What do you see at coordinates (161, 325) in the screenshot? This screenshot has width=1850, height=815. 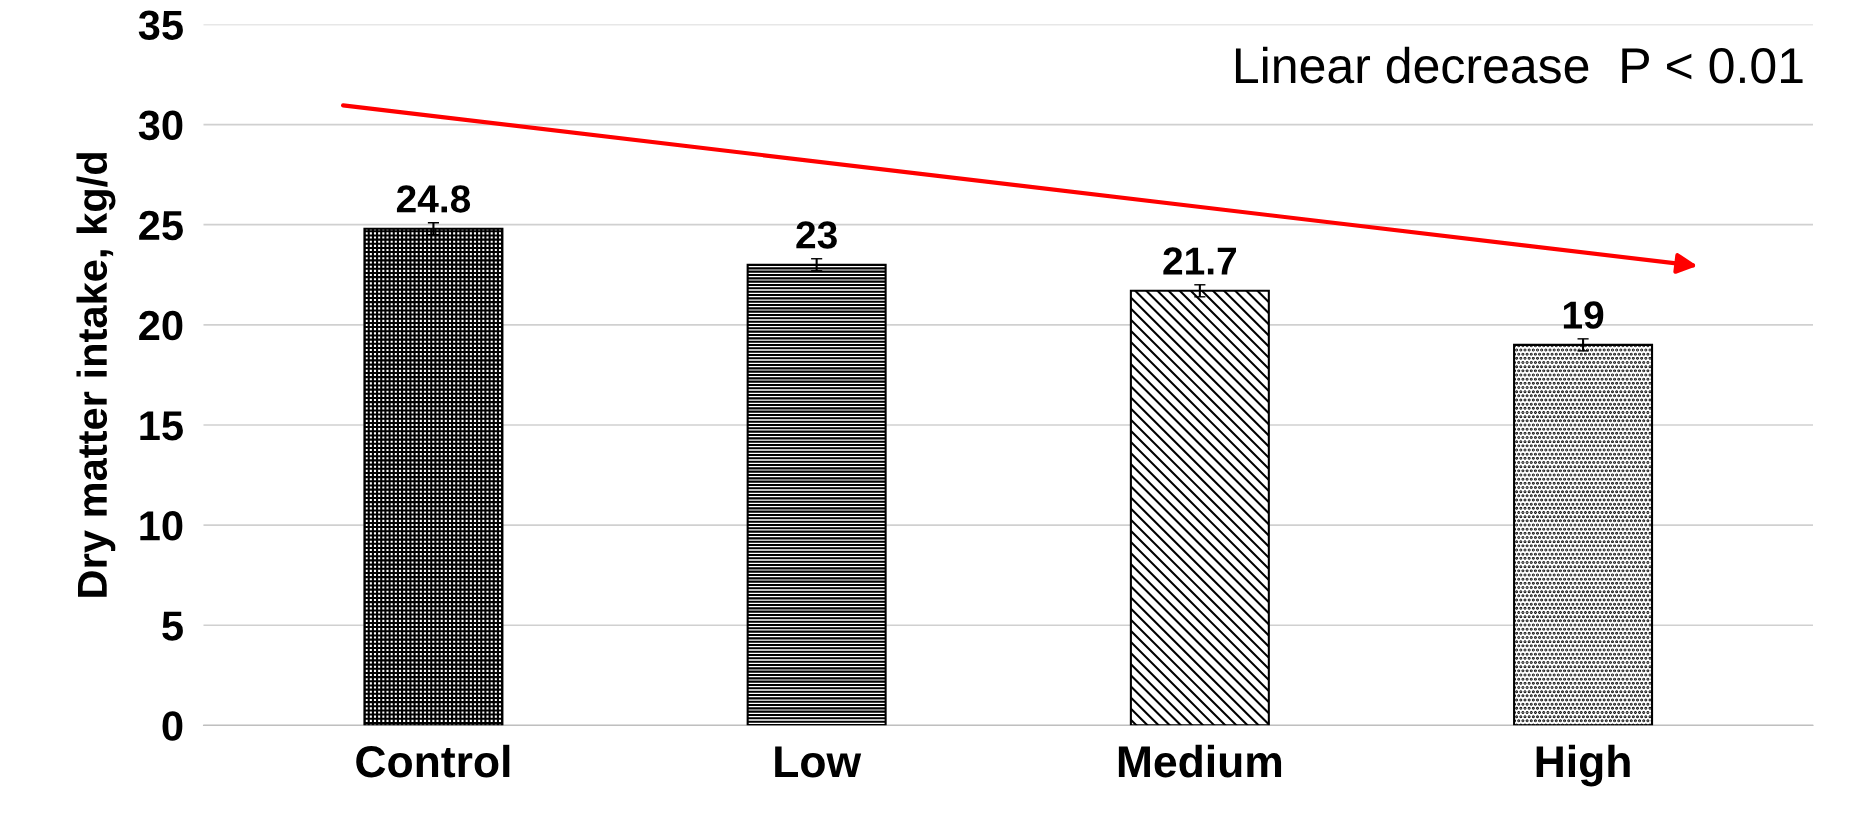 I see `y-tick-label: 20` at bounding box center [161, 325].